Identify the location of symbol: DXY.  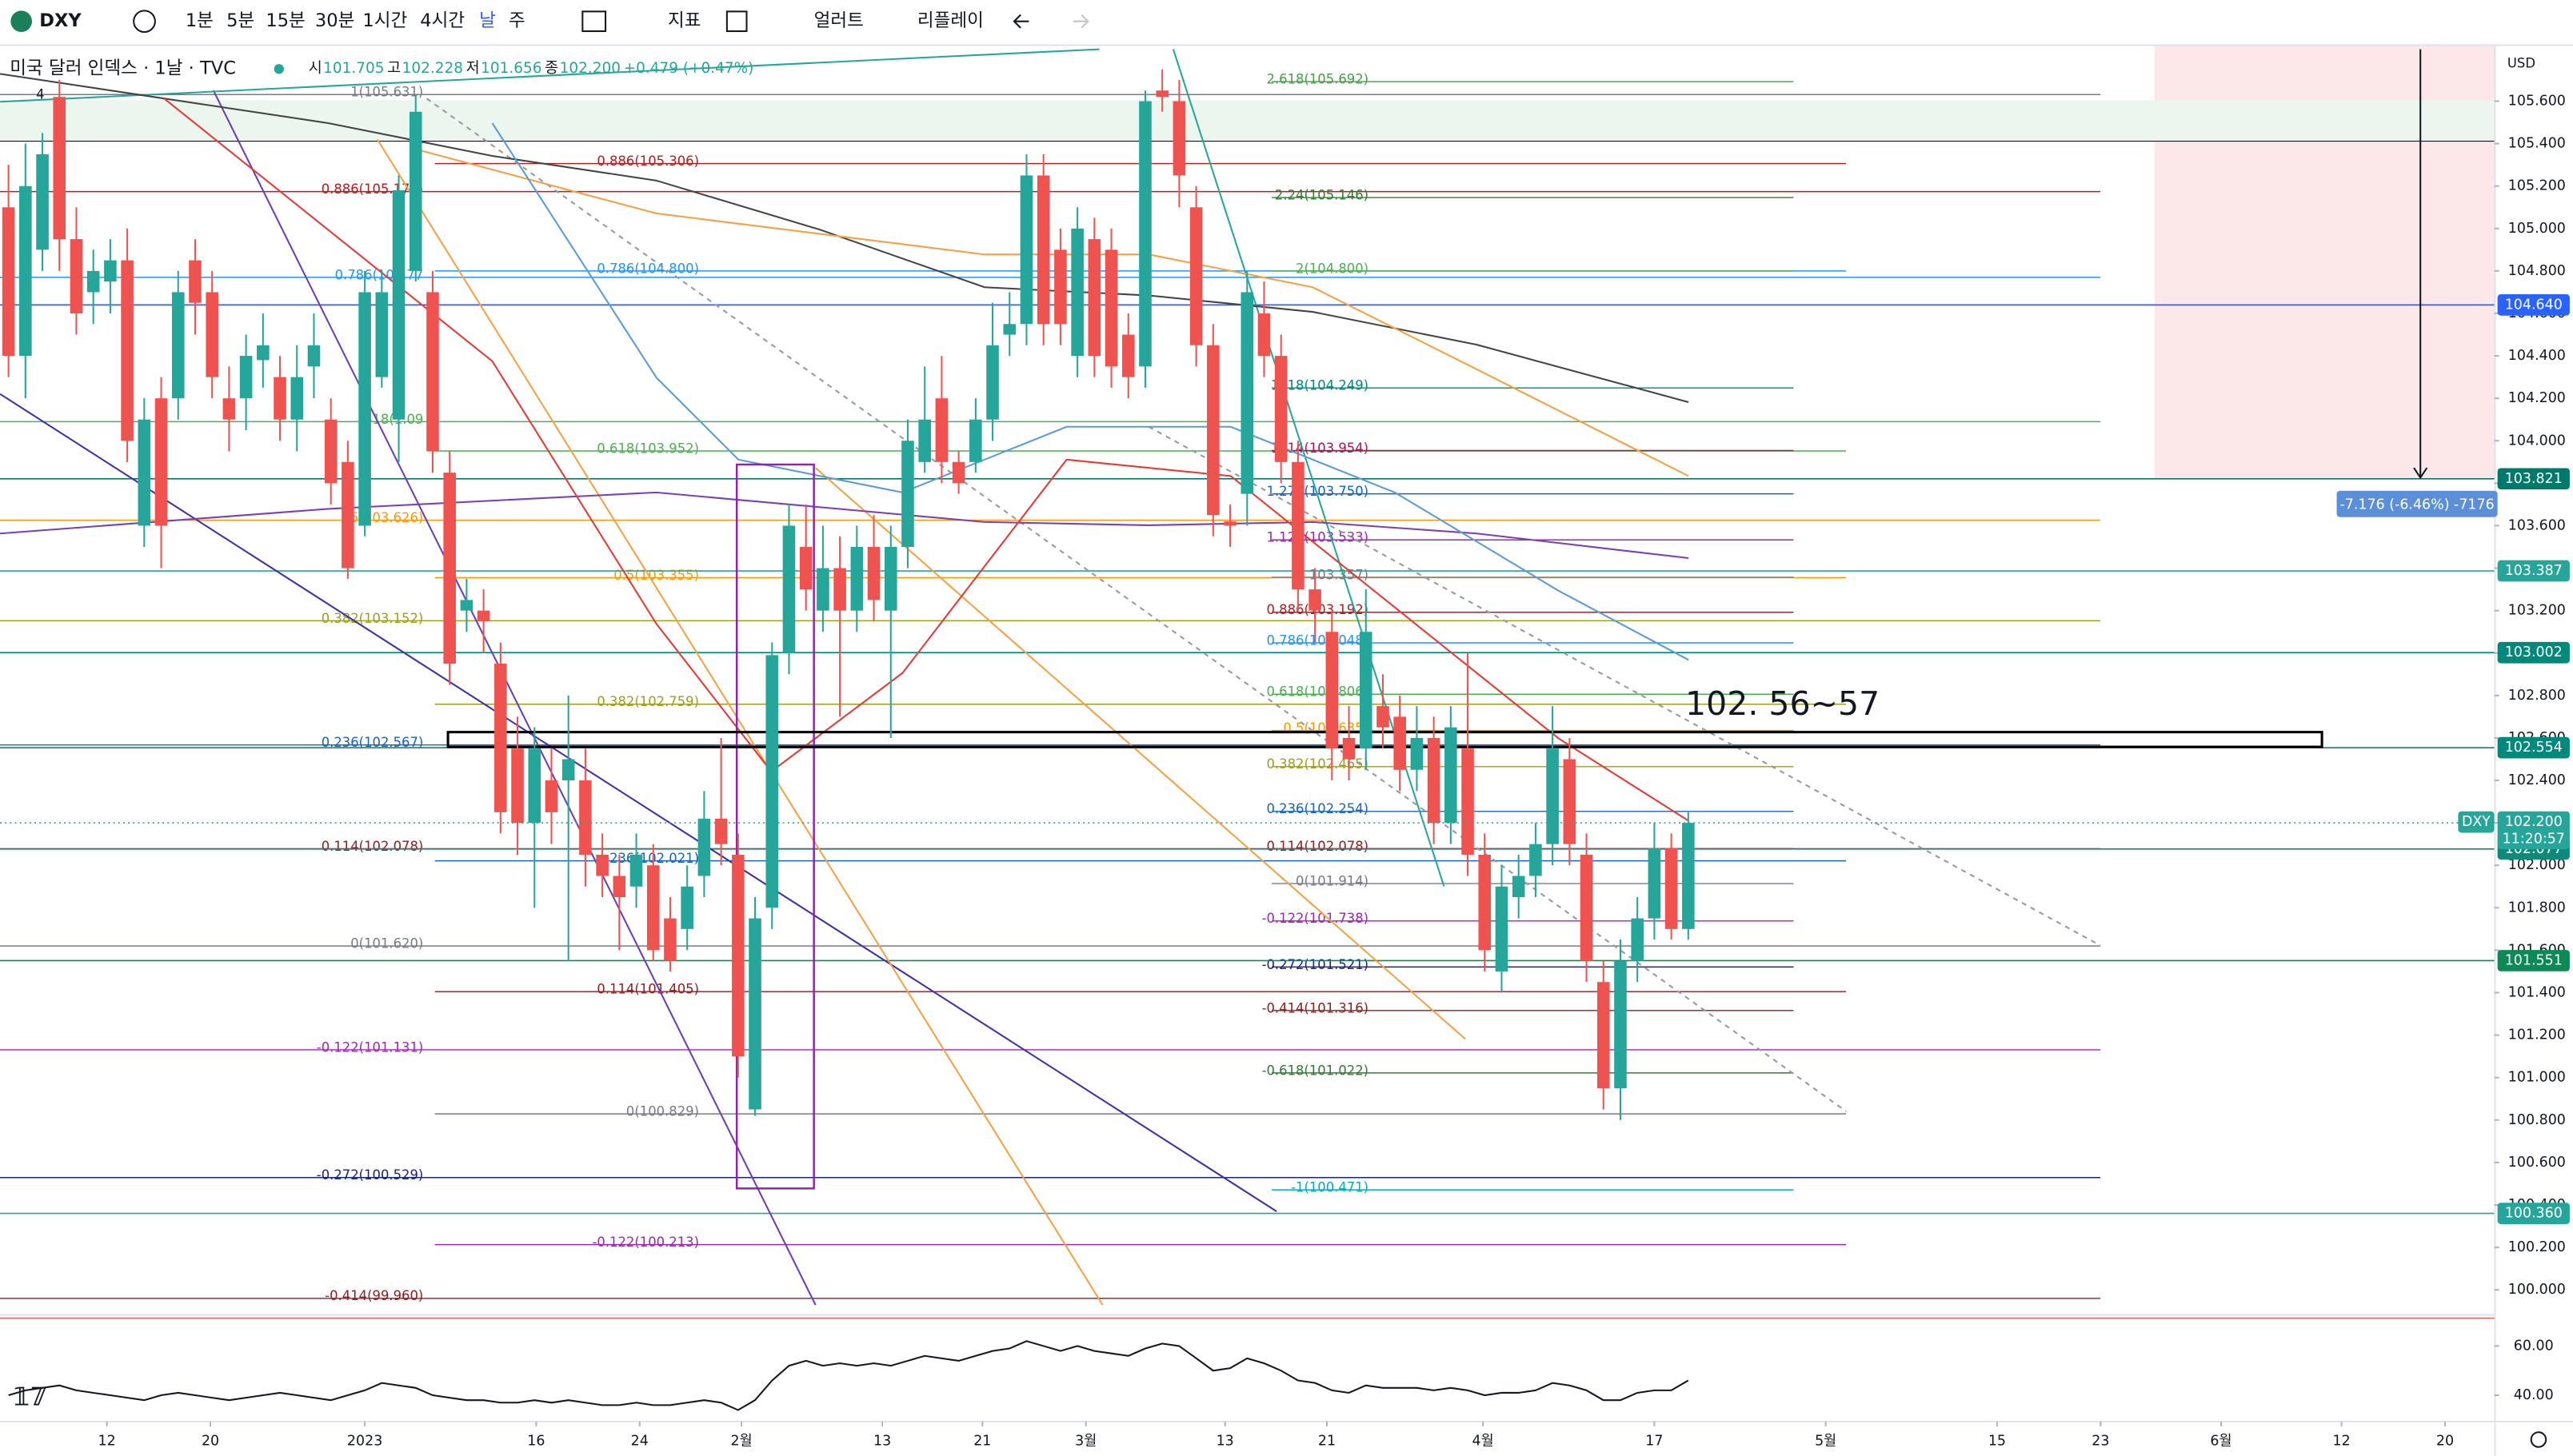
(60, 20).